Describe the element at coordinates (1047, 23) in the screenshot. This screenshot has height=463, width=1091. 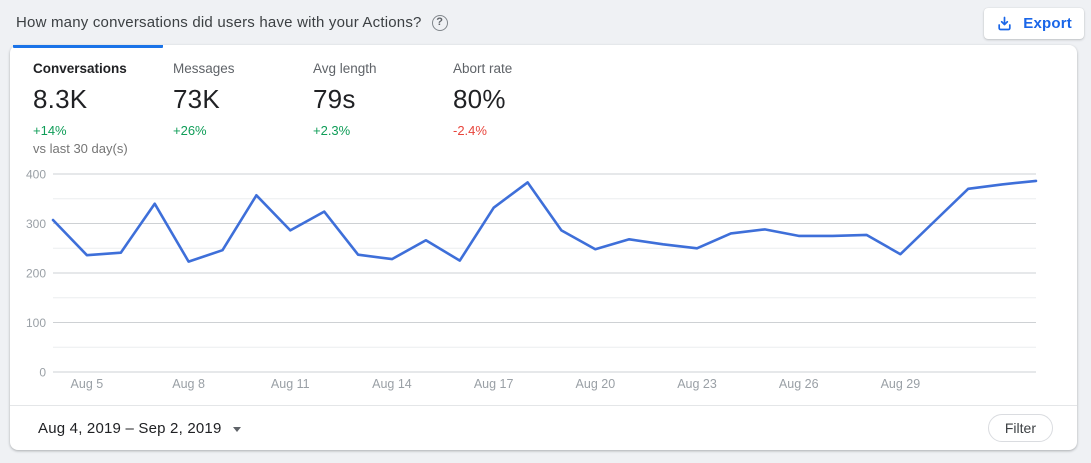
I see `export-label: Export` at that location.